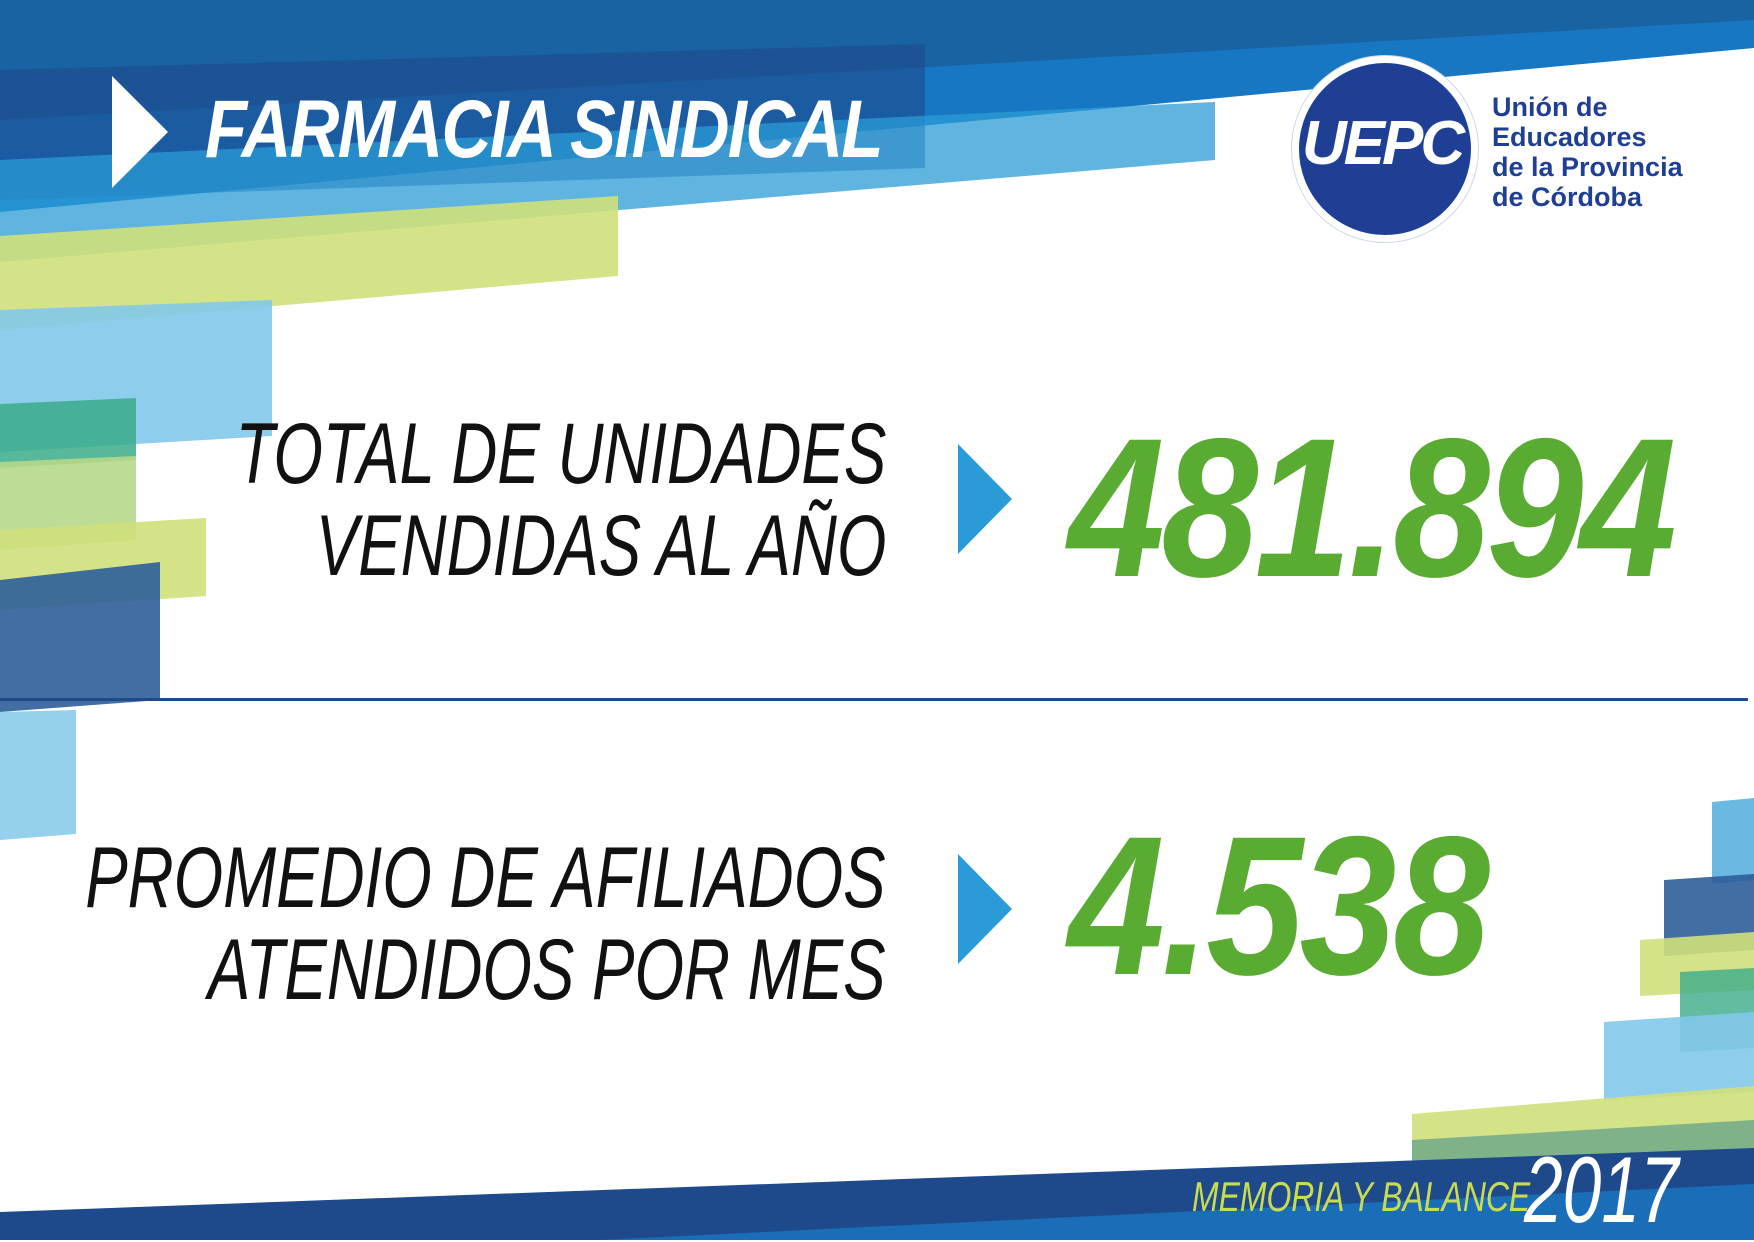  Describe the element at coordinates (874, 699) in the screenshot. I see `divider` at that location.